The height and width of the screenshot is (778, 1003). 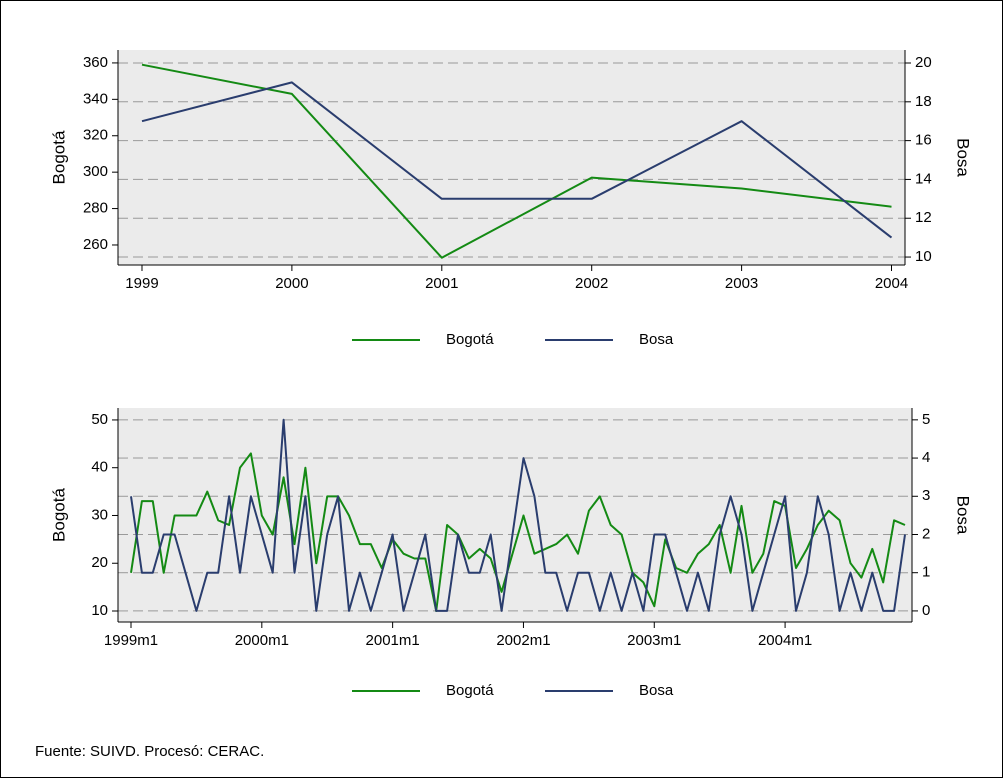 What do you see at coordinates (926, 457) in the screenshot?
I see `y2-tick-label: 4` at bounding box center [926, 457].